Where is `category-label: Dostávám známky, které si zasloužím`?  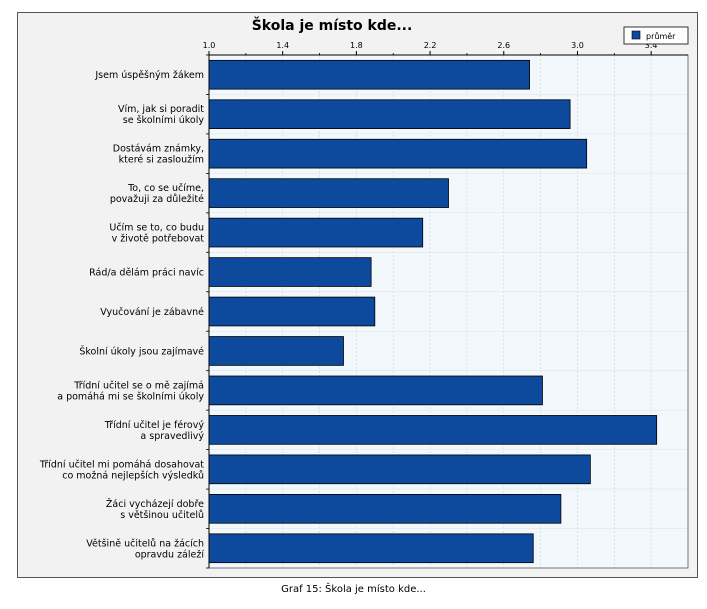 category-label: Dostávám známky, které si zasloužím is located at coordinates (158, 155).